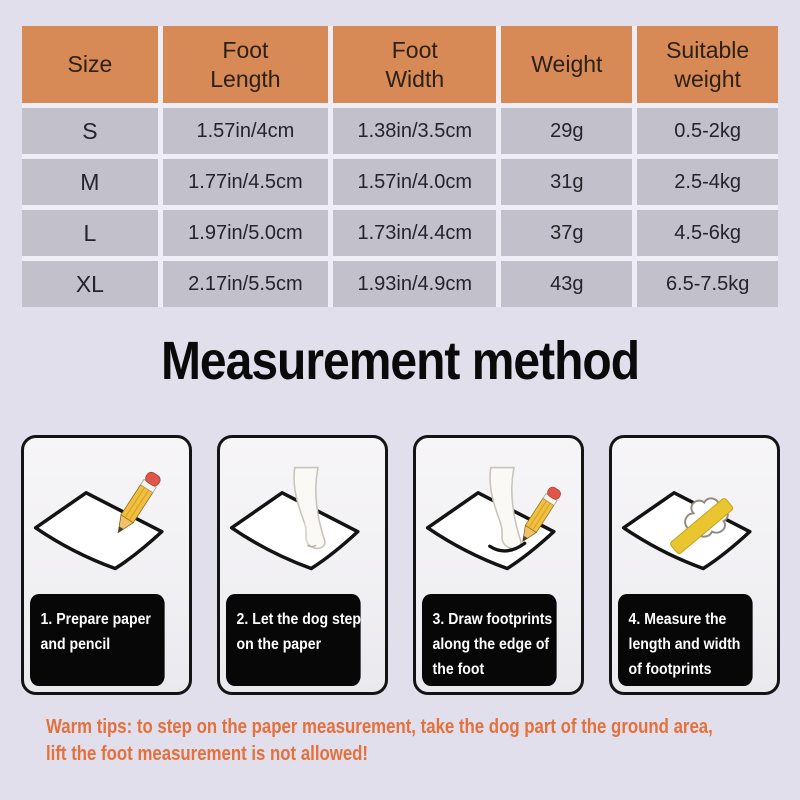  I want to click on table-cell: 1.77in/4.5cm, so click(245, 182).